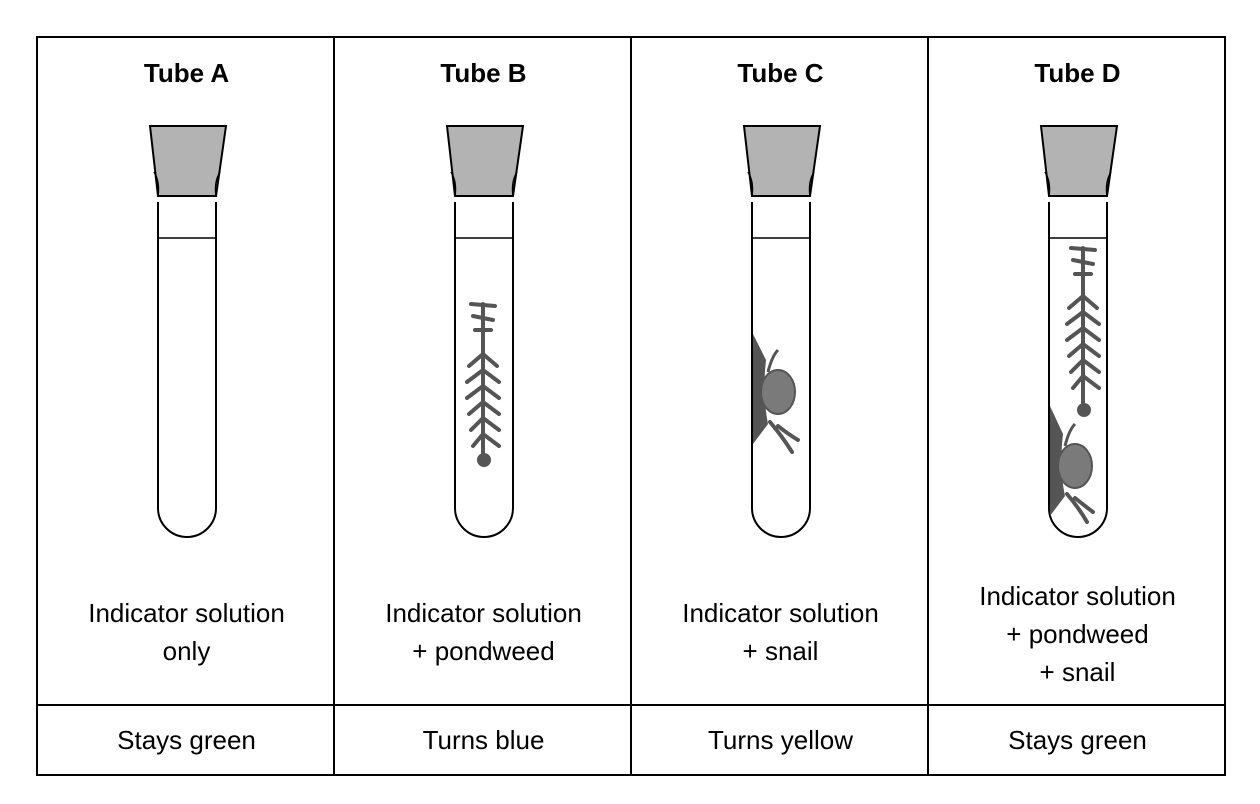 This screenshot has height=804, width=1260. What do you see at coordinates (188, 331) in the screenshot?
I see `test-tube-a` at bounding box center [188, 331].